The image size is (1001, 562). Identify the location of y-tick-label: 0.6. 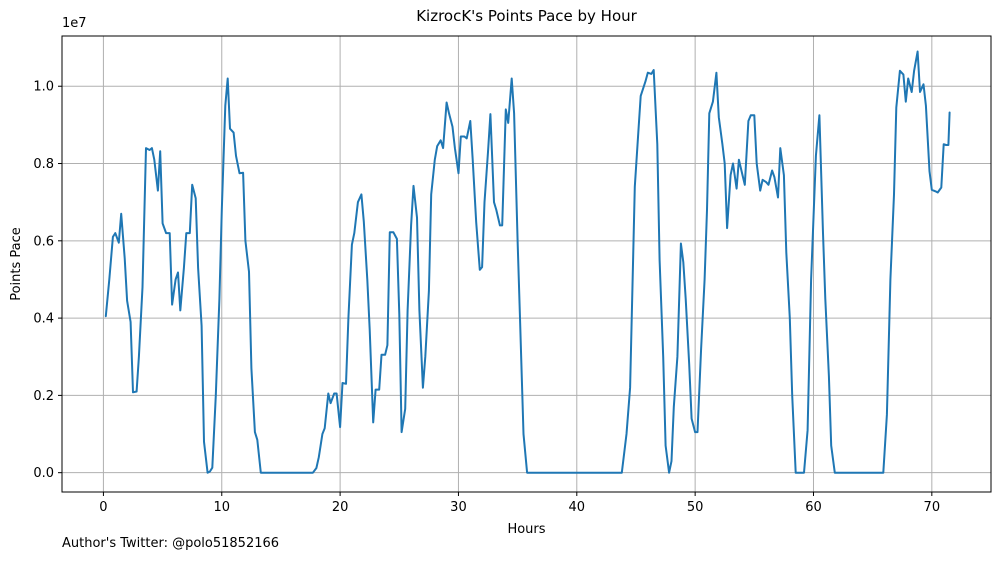
(43, 241).